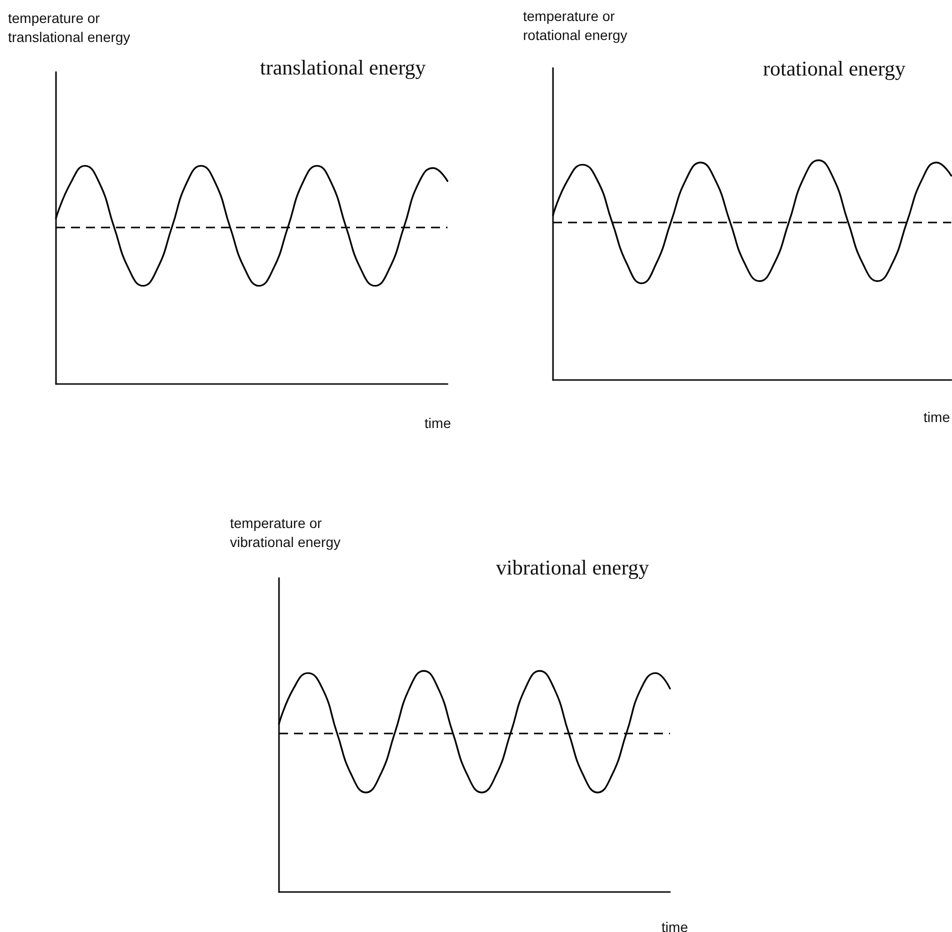 The image size is (952, 932). What do you see at coordinates (286, 533) in the screenshot?
I see `y-axis-title: temperature or vibrational energy` at bounding box center [286, 533].